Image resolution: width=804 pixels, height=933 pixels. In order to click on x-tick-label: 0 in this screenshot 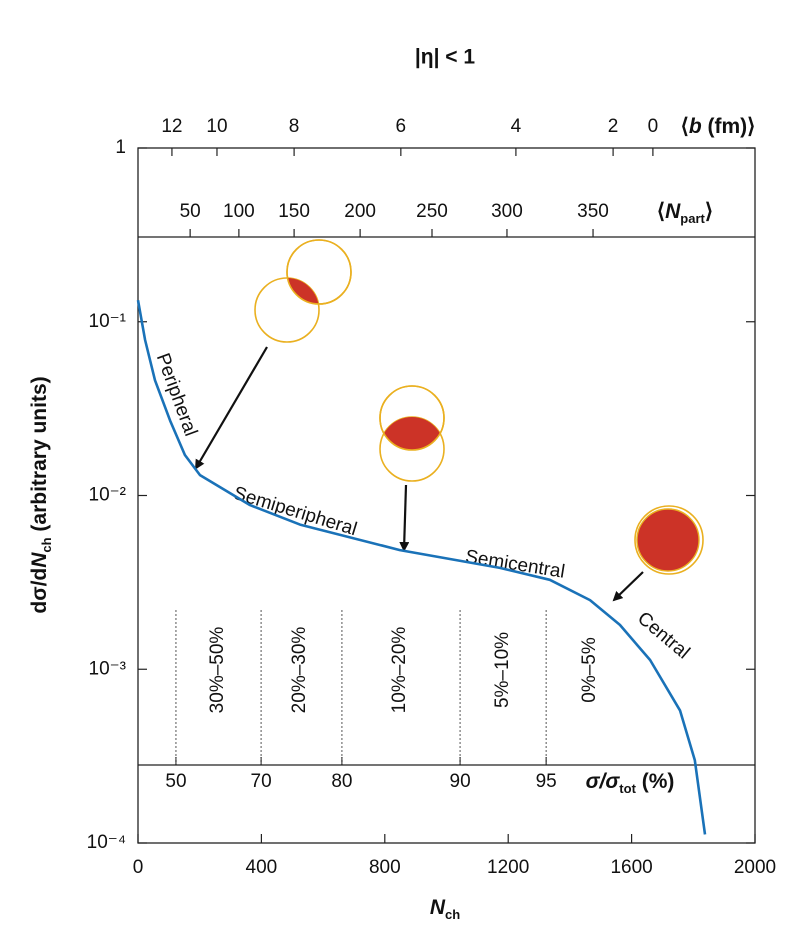, I will do `click(138, 867)`.